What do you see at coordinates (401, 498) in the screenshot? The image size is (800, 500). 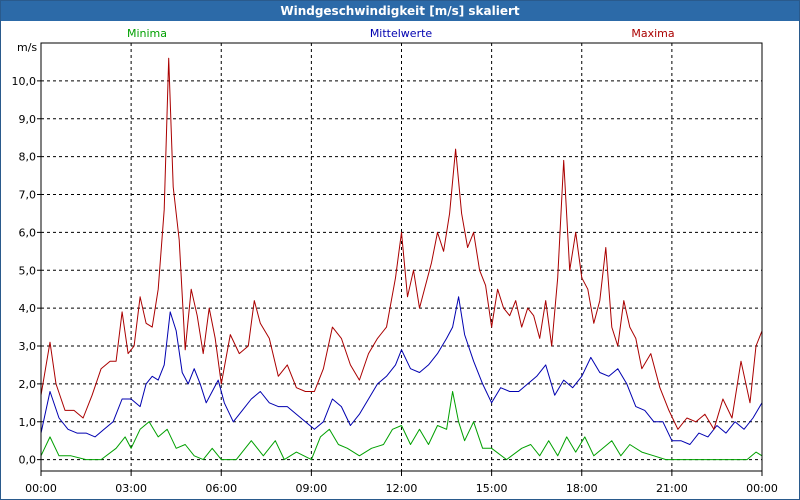 I see `x-tick-date-4: 14.01.15` at bounding box center [401, 498].